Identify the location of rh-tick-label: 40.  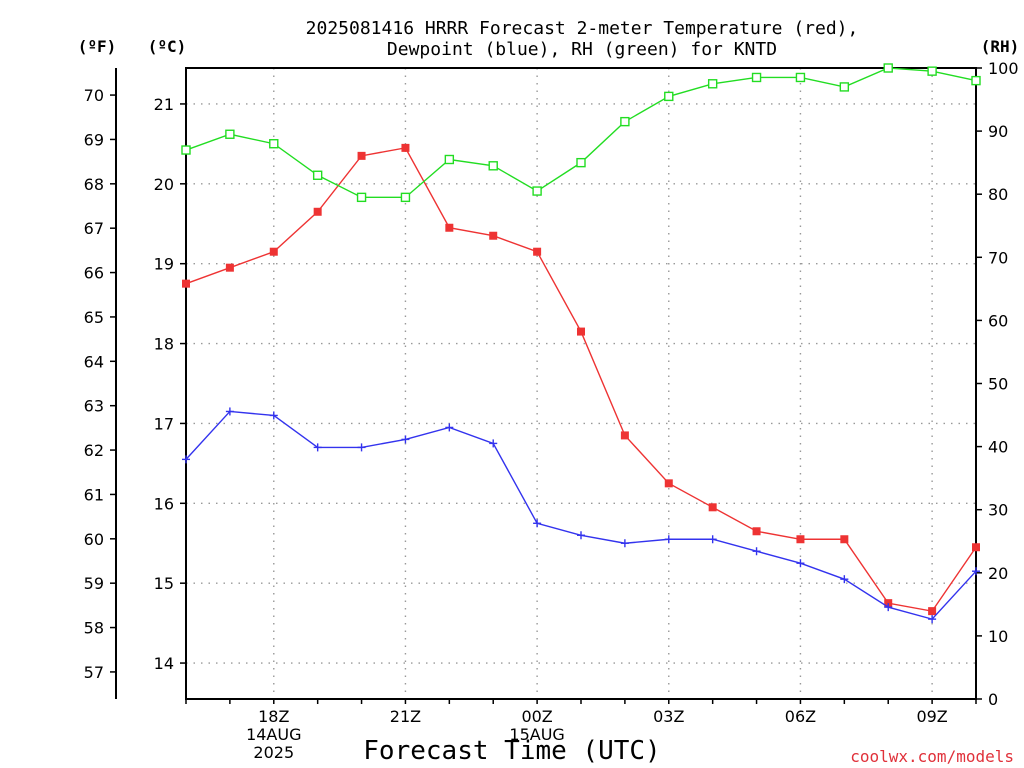
(998, 447).